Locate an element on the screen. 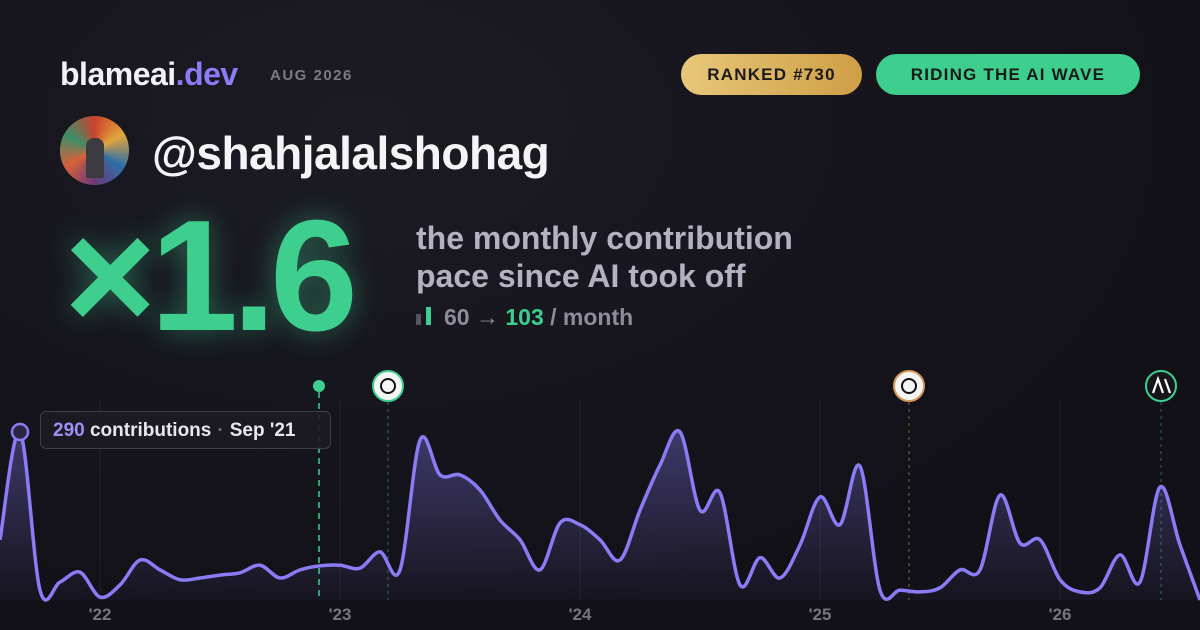 This screenshot has height=630, width=1200. tooltip-date: Sep '21 is located at coordinates (262, 430).